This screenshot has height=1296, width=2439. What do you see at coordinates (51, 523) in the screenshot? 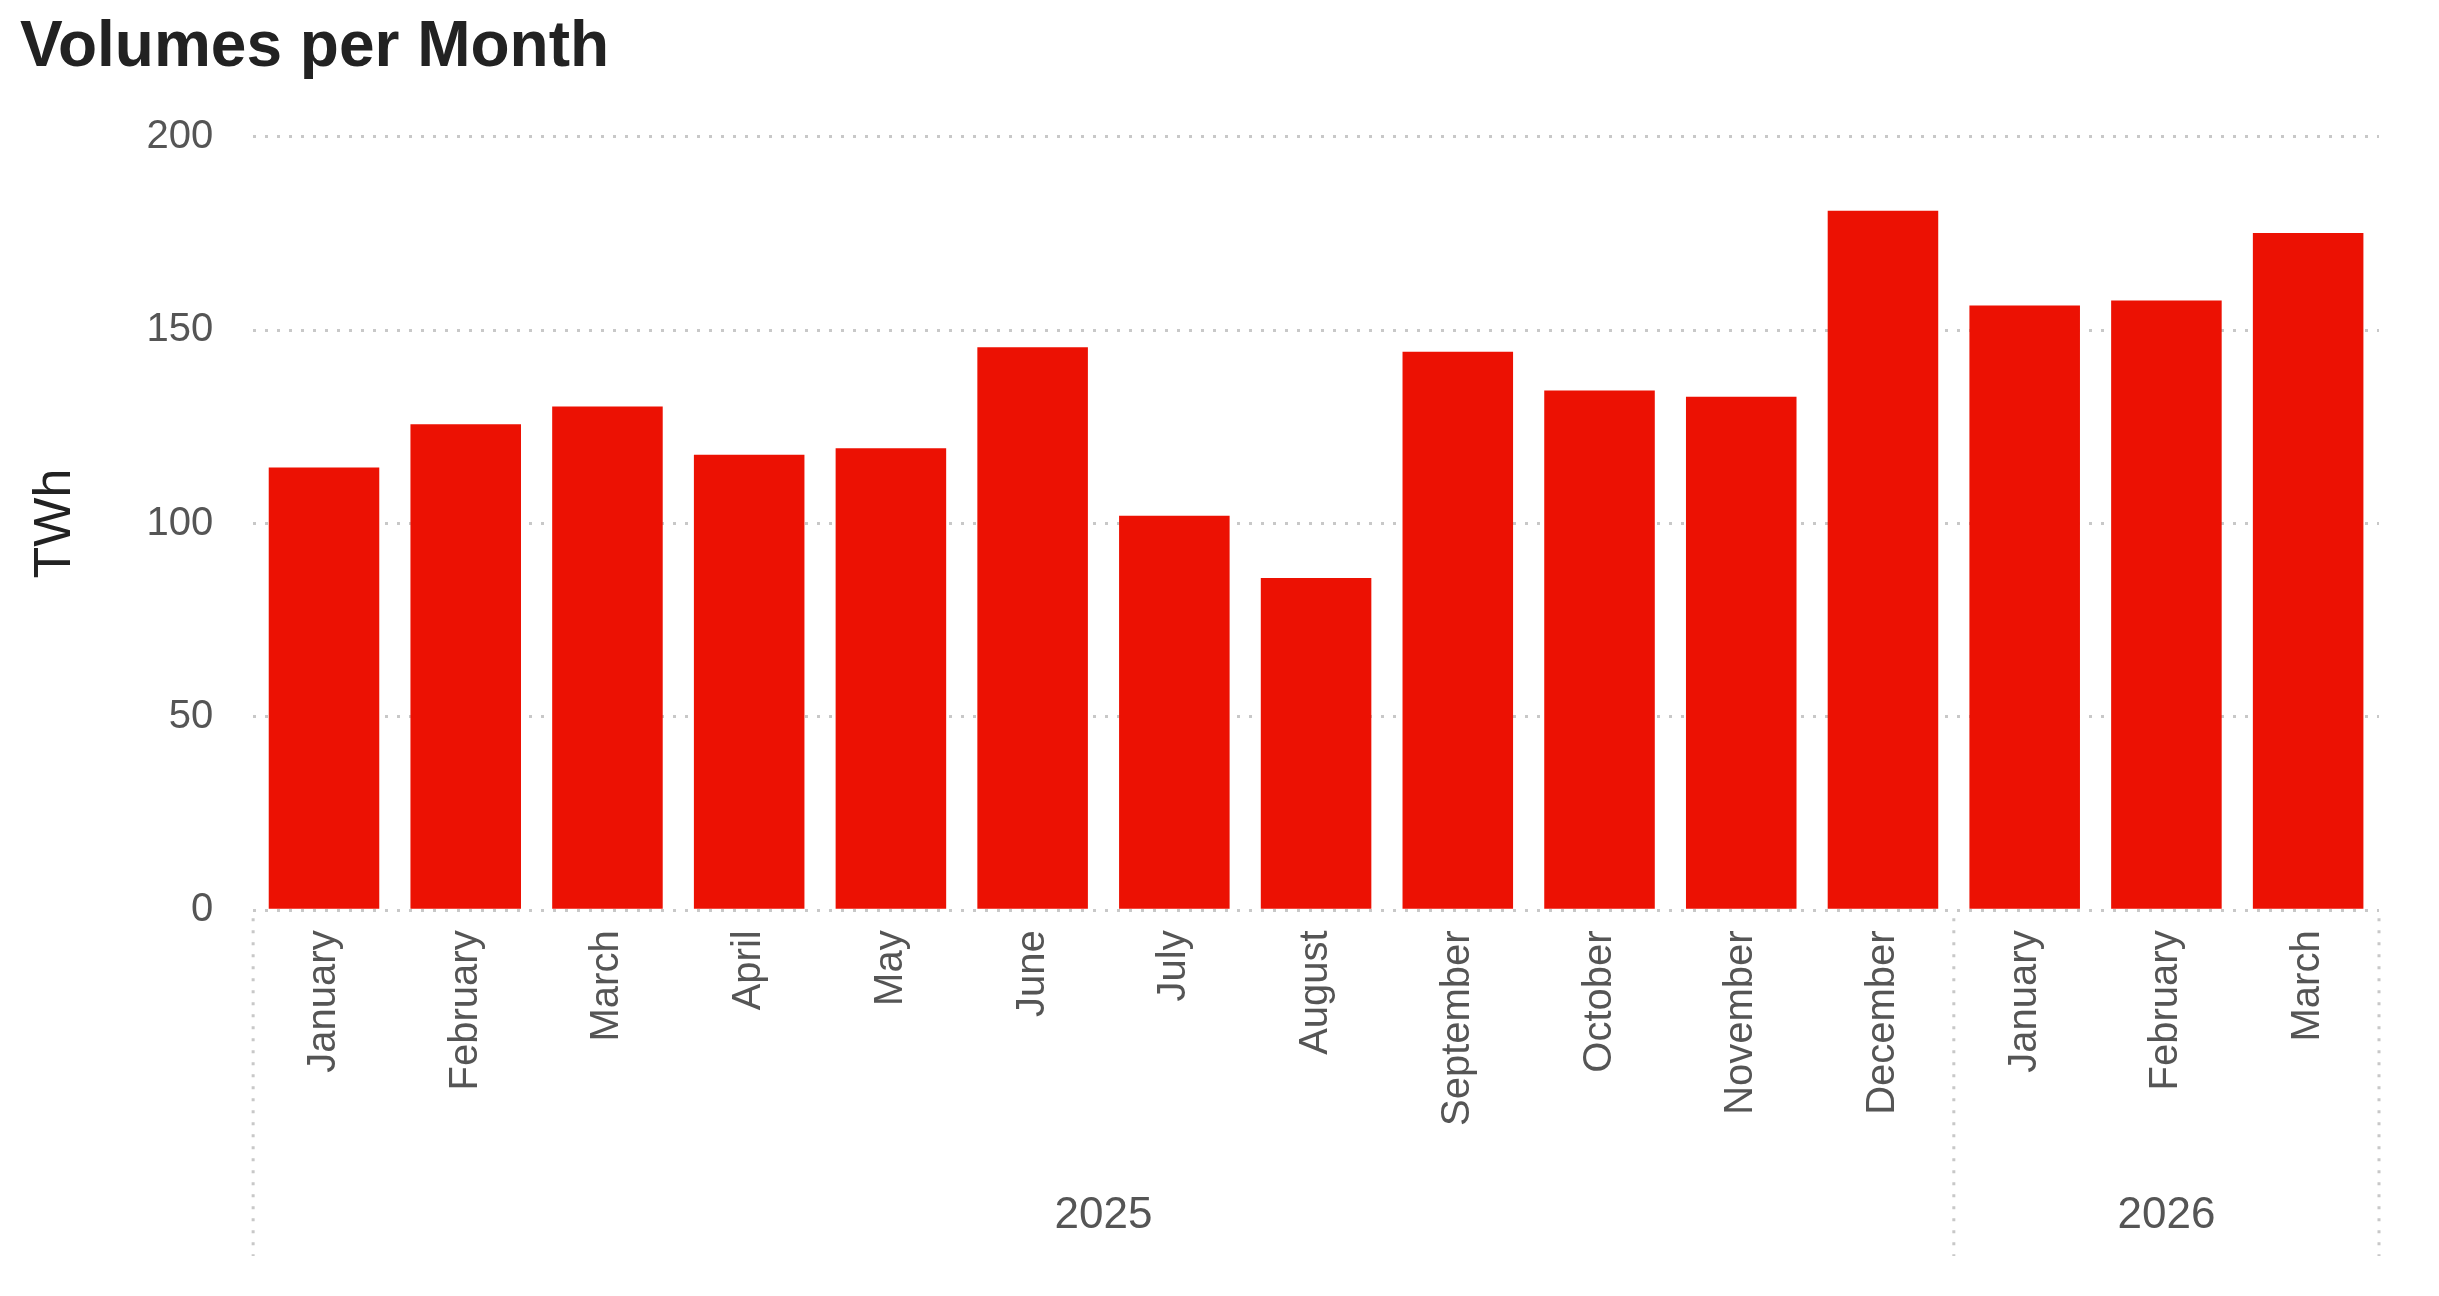
I see `y-axis-title: TWh` at bounding box center [51, 523].